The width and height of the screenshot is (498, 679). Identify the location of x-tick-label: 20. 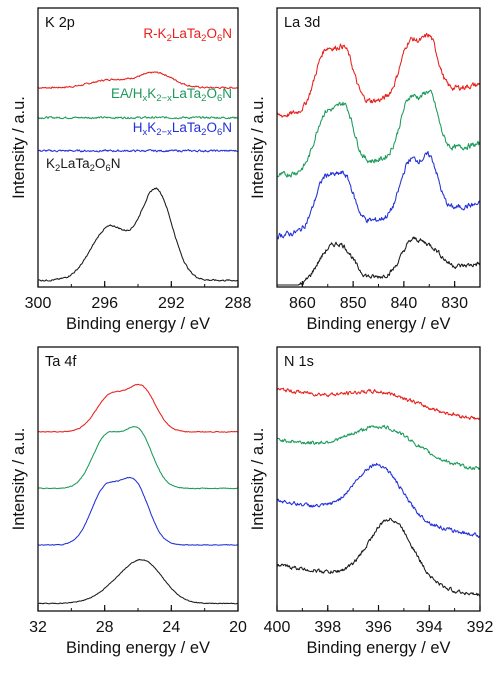
(238, 627).